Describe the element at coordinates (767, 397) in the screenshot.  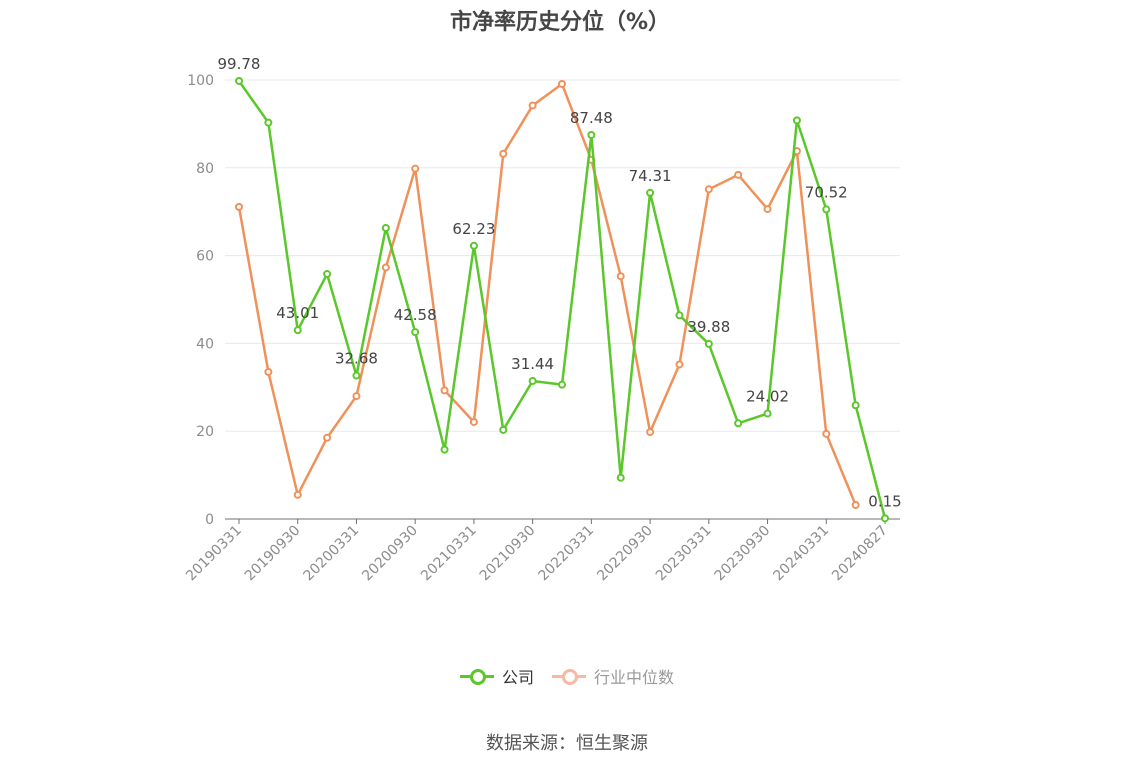
I see `data-label: 24.02` at that location.